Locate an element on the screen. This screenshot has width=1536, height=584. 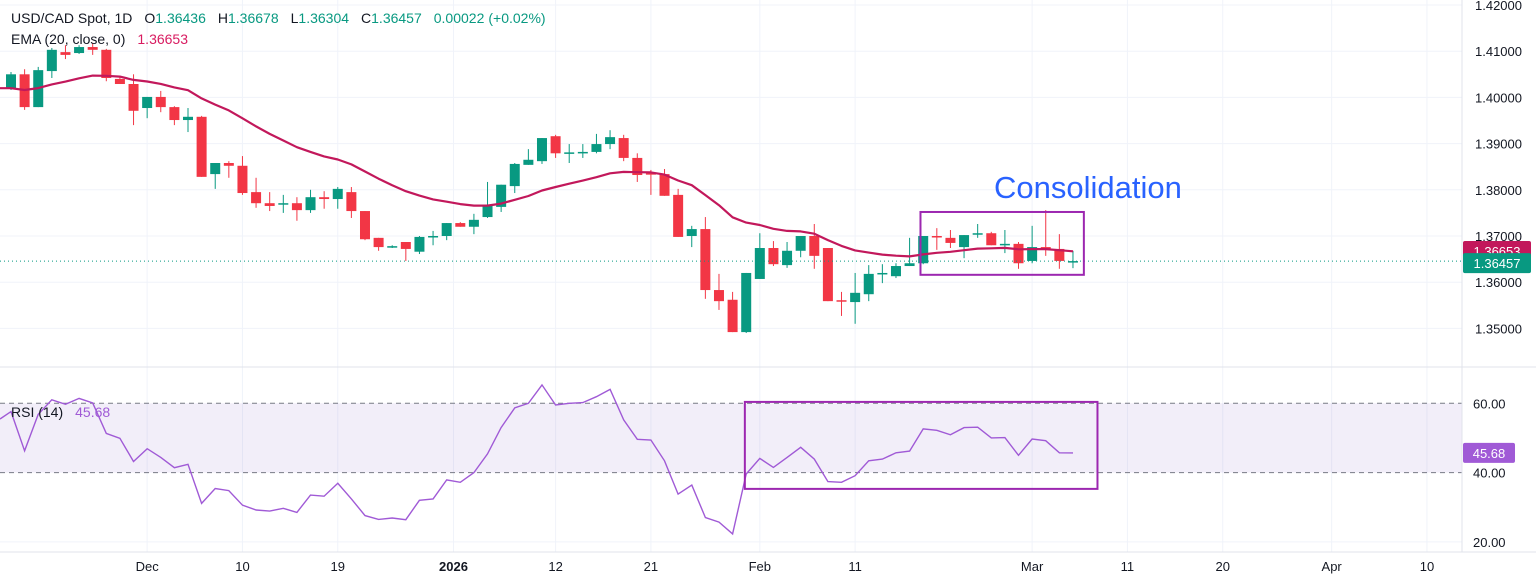
consolidation-box-price is located at coordinates (1002, 243).